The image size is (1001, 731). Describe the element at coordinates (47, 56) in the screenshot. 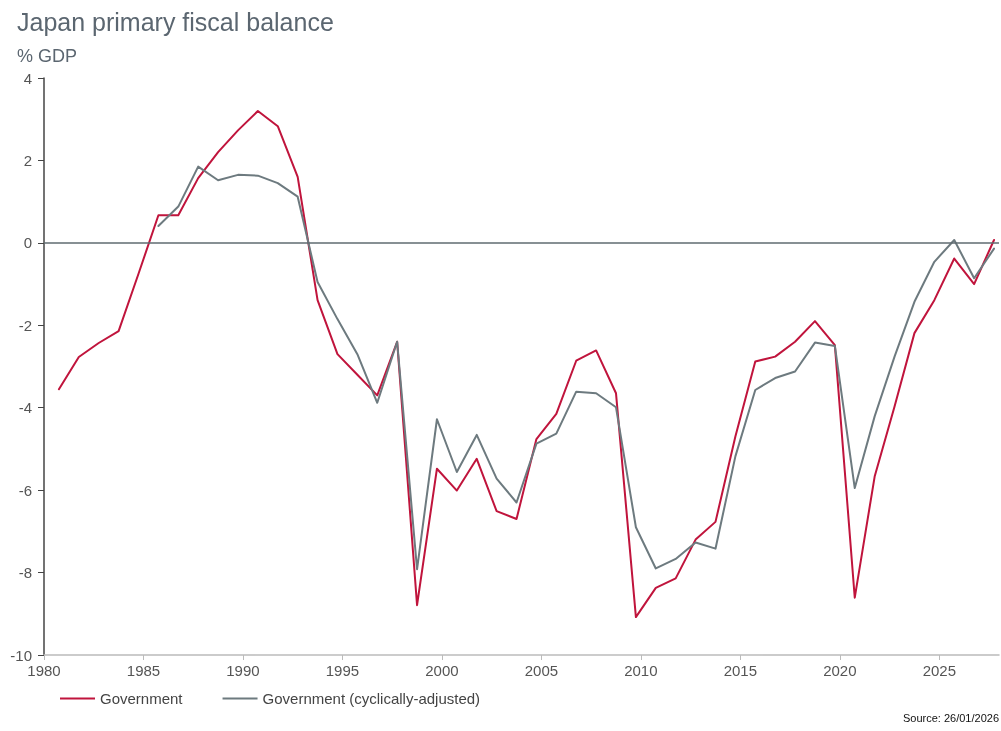

I see `chart-subtitle: % GDP` at that location.